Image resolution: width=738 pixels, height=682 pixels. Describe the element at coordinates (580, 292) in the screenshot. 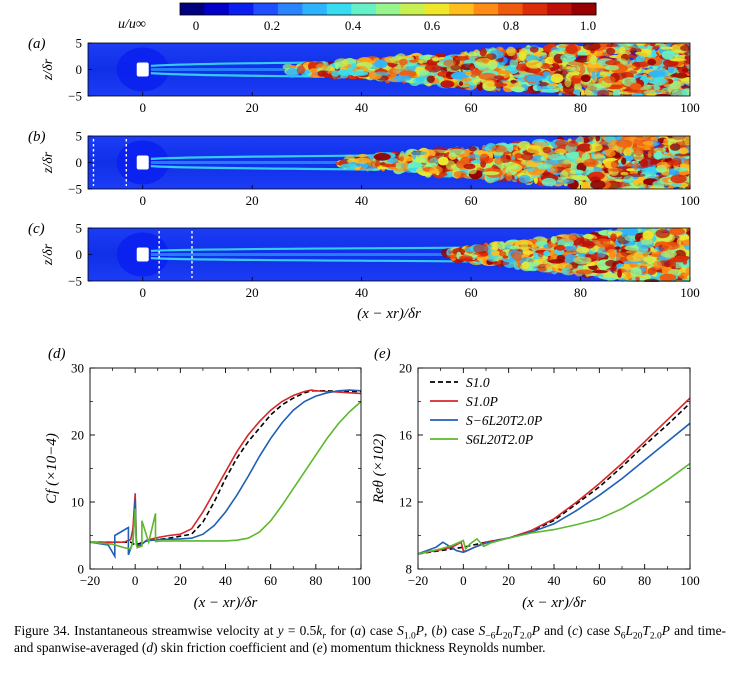

I see `x-tick-label: 80` at that location.